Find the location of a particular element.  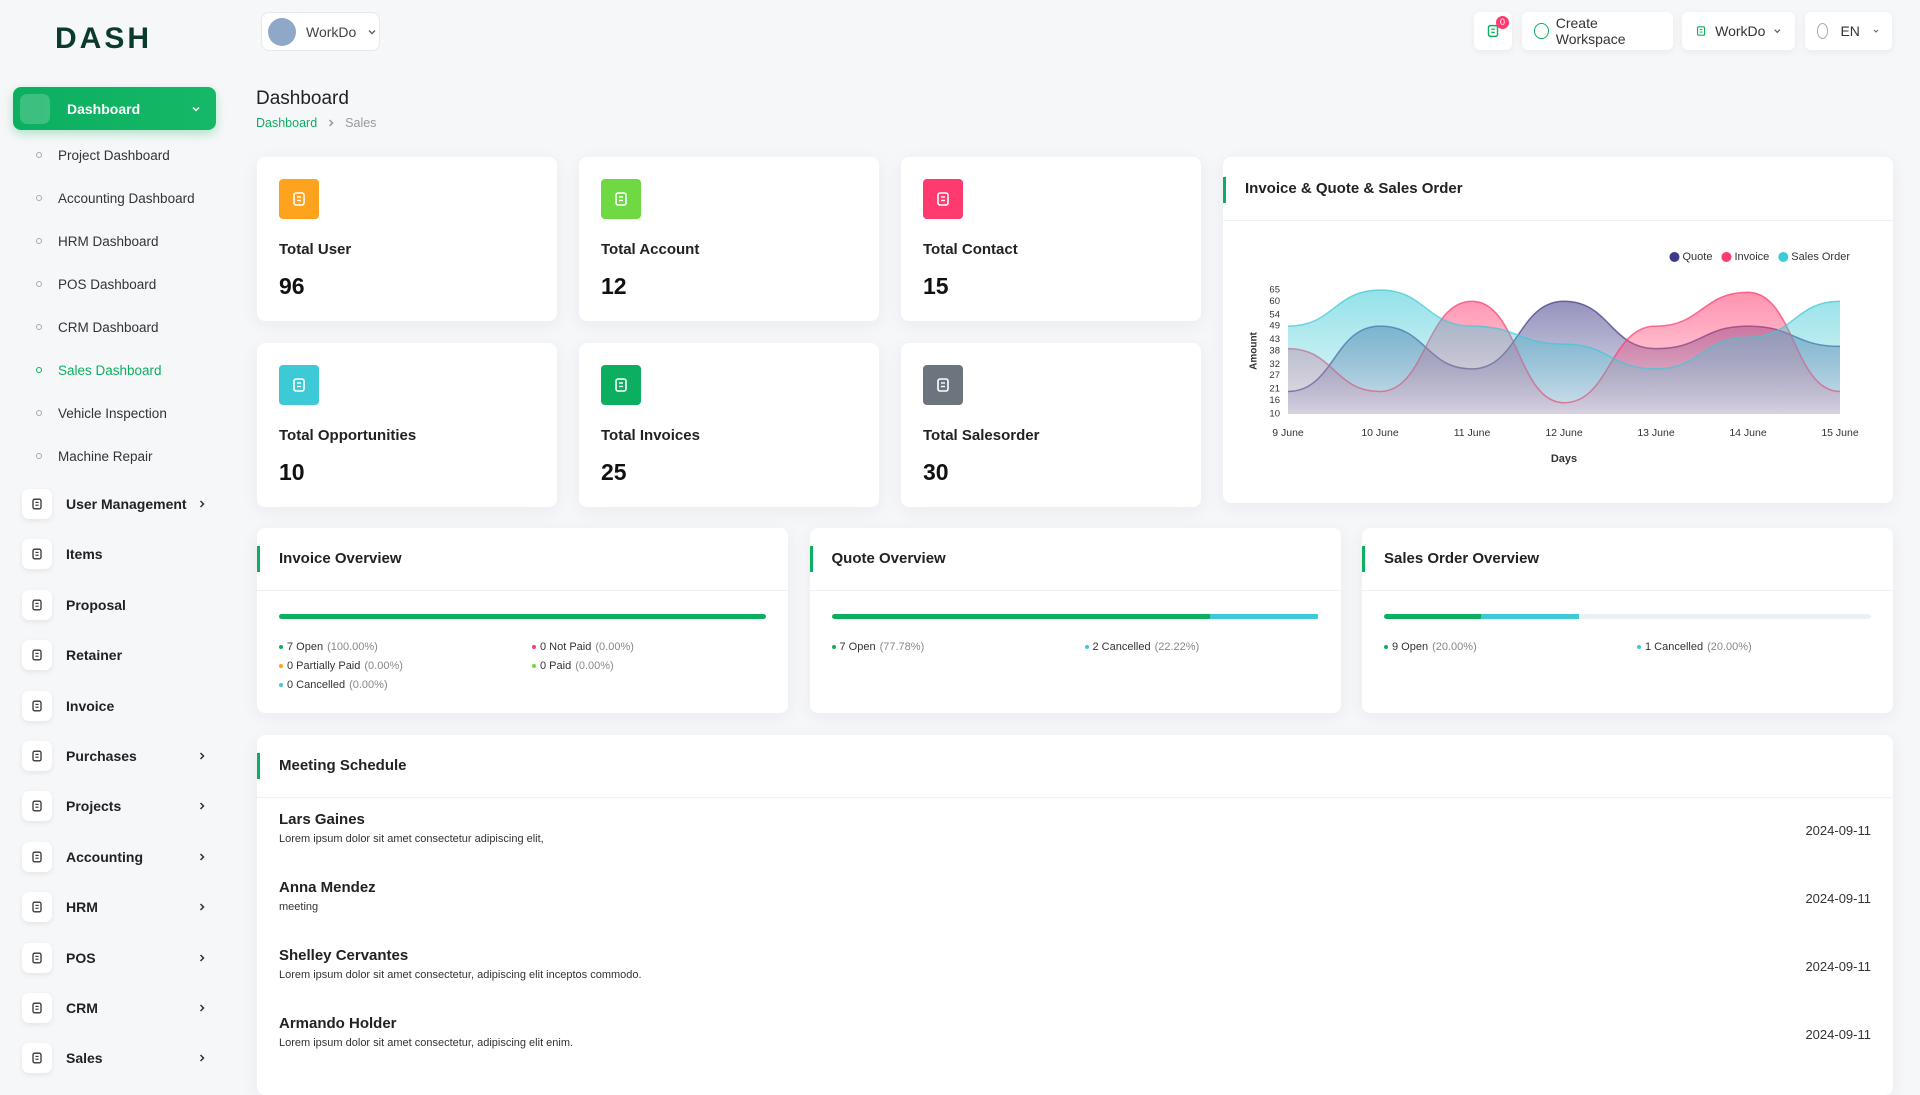

legend-item: 0 Not Paid (0.00%) is located at coordinates (583, 647).